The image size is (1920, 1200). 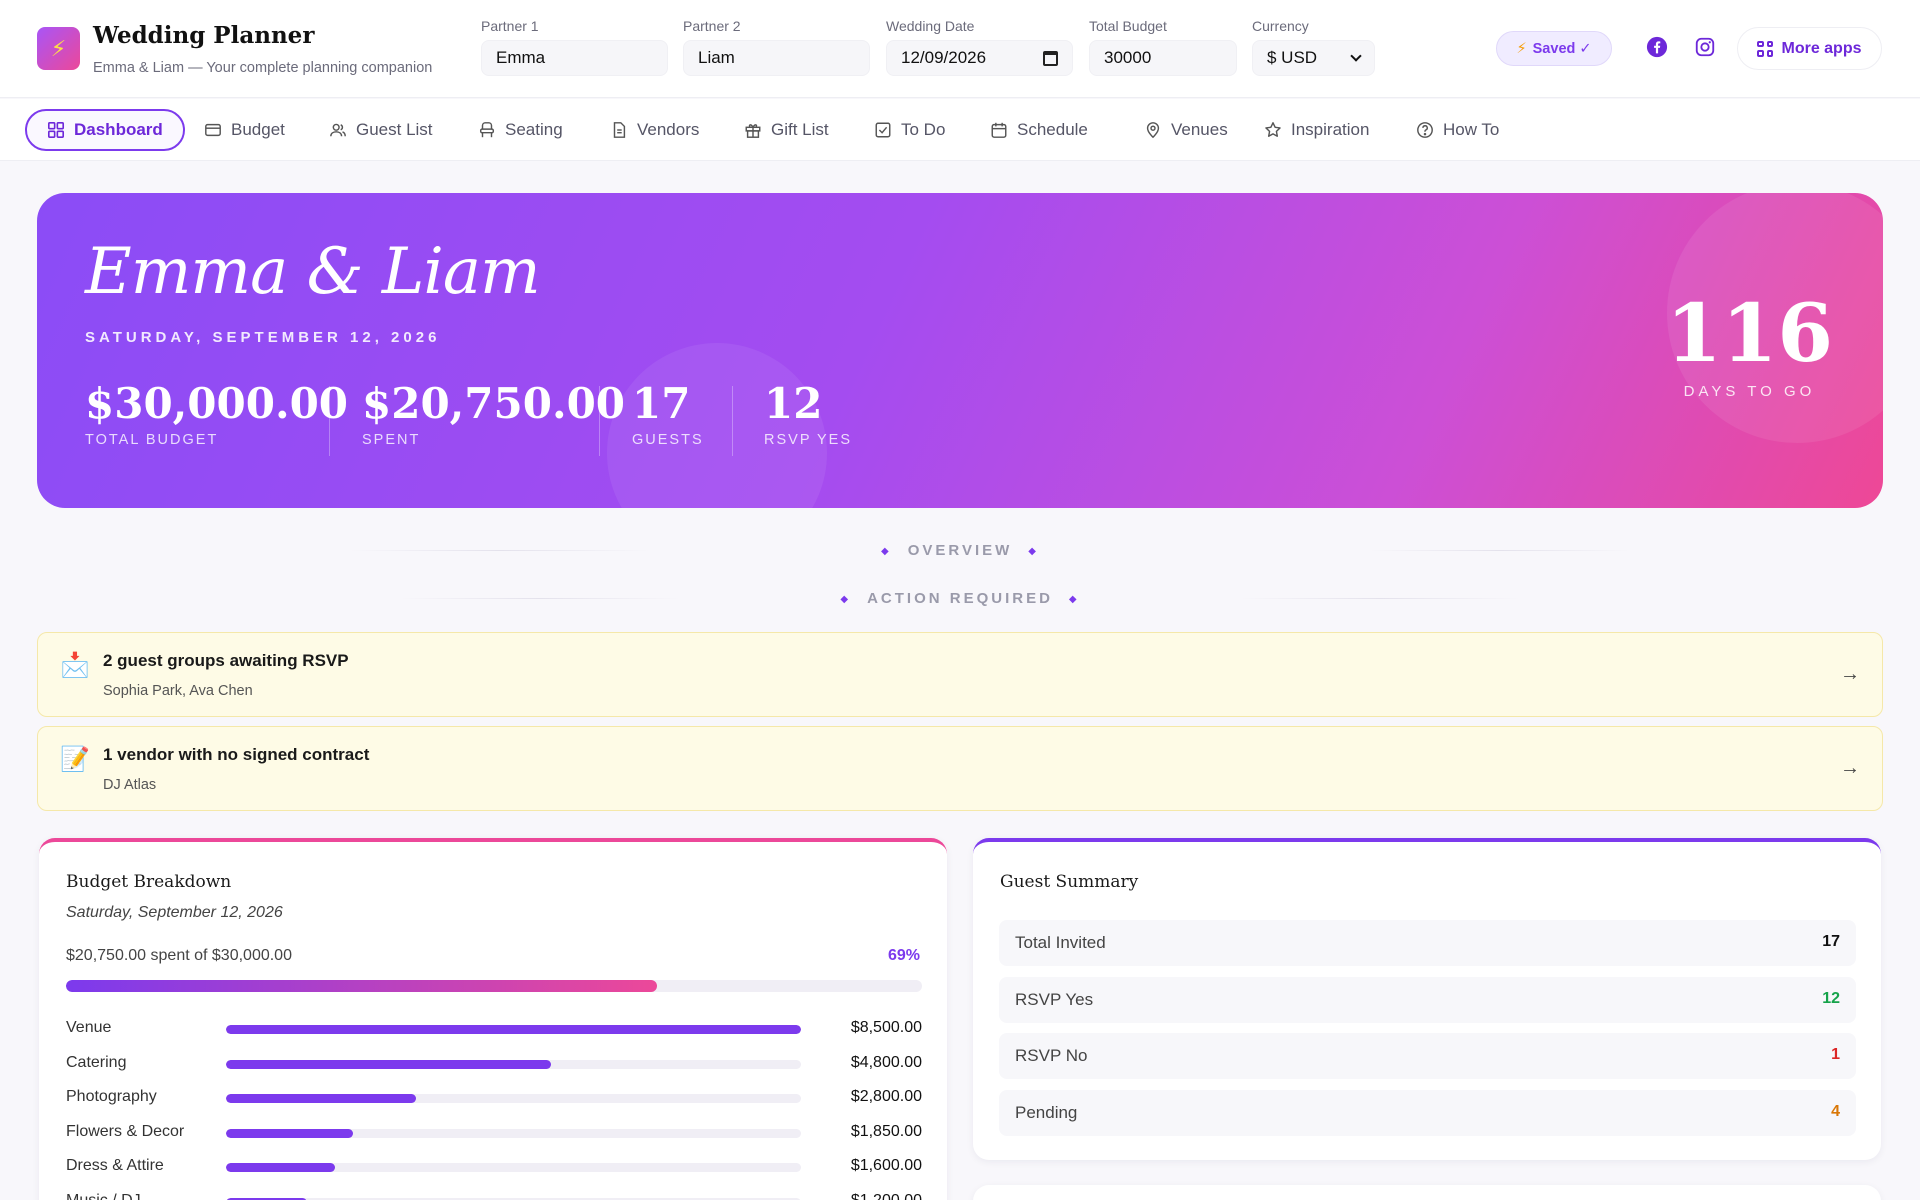 I want to click on more-apps-label: More apps, so click(x=1821, y=48).